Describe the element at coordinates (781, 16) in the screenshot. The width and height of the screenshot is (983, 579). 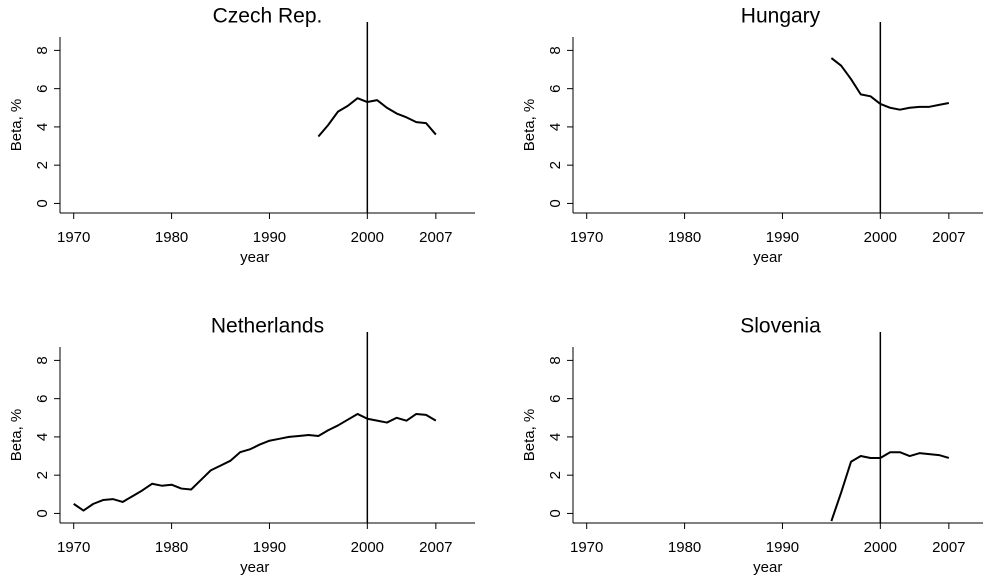
I see `panel-title: Hungary` at that location.